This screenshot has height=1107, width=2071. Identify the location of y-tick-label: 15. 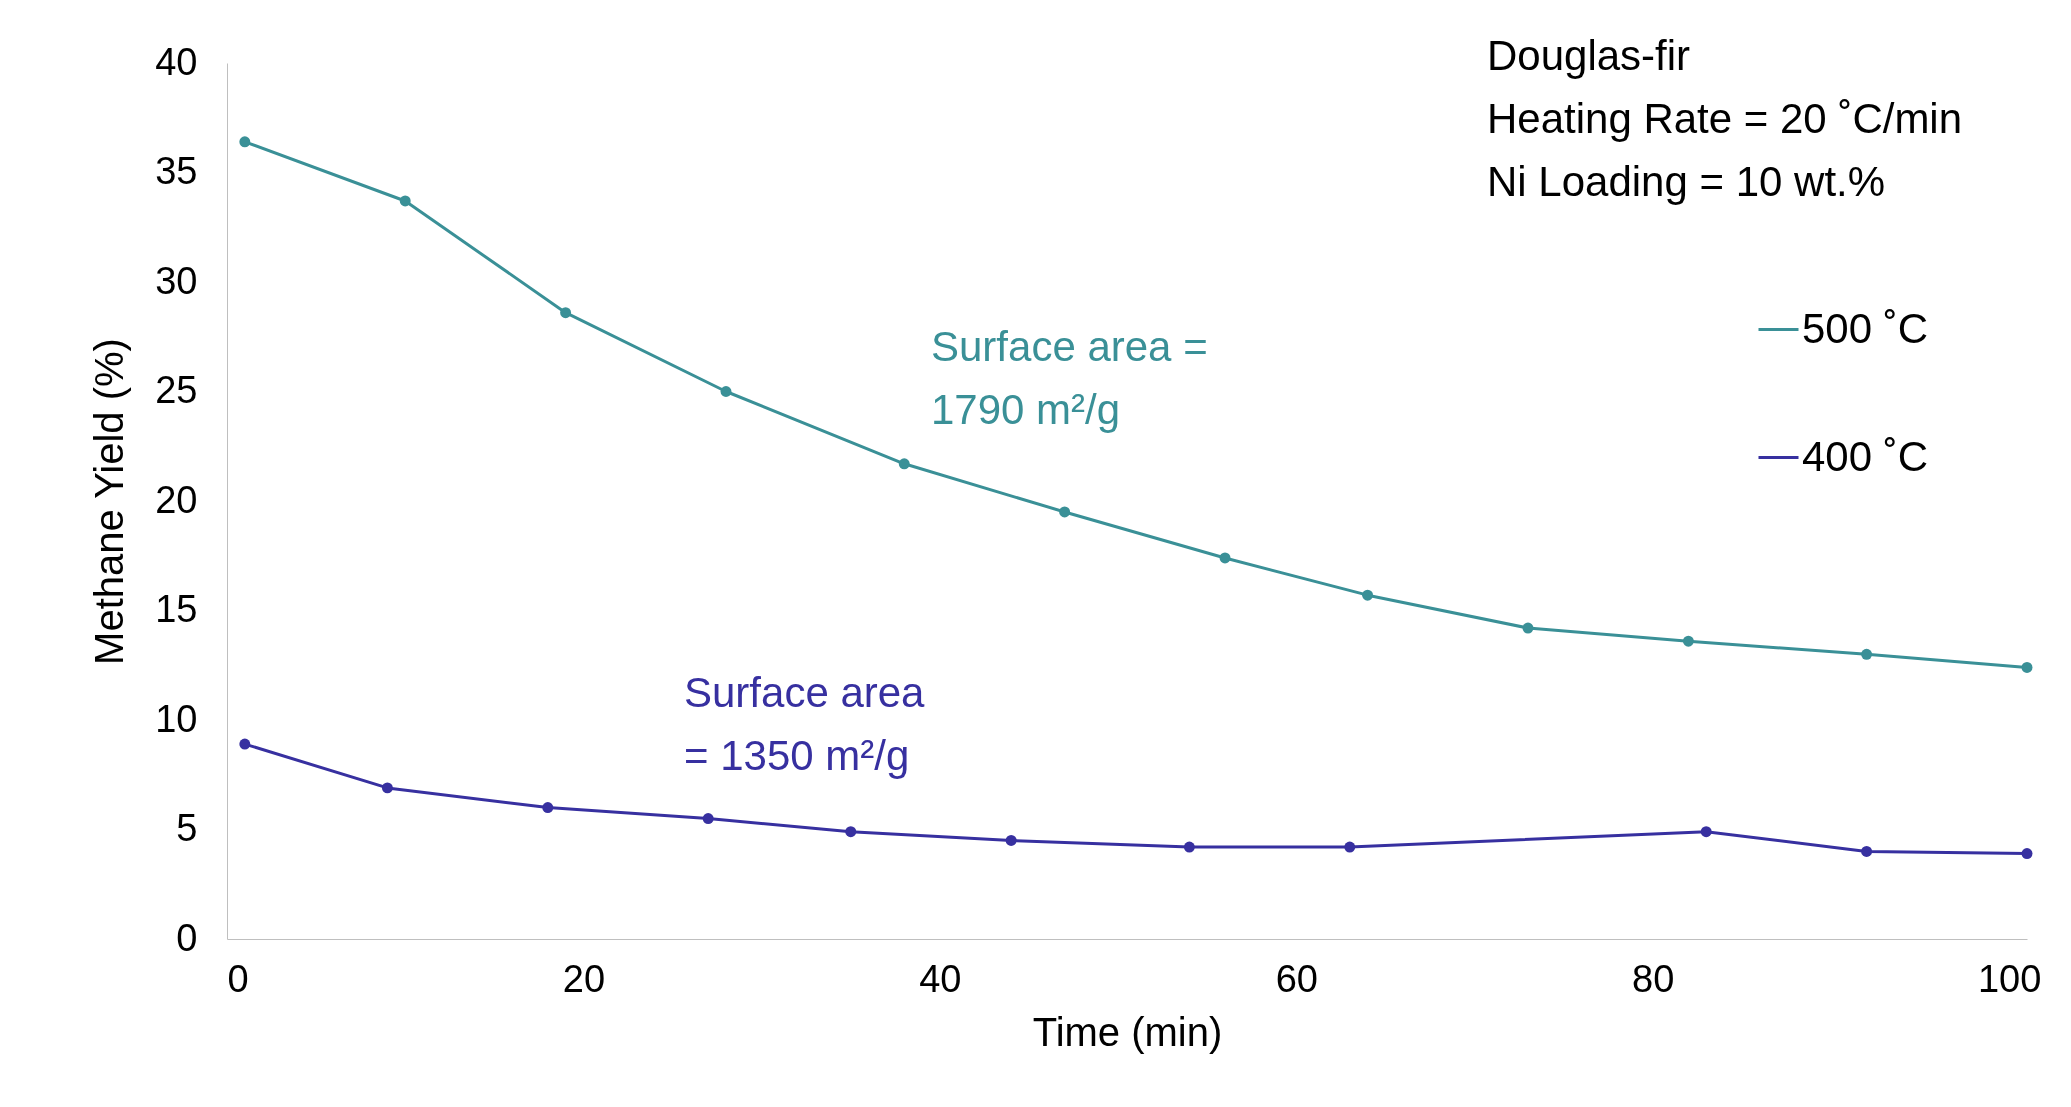
(176, 609).